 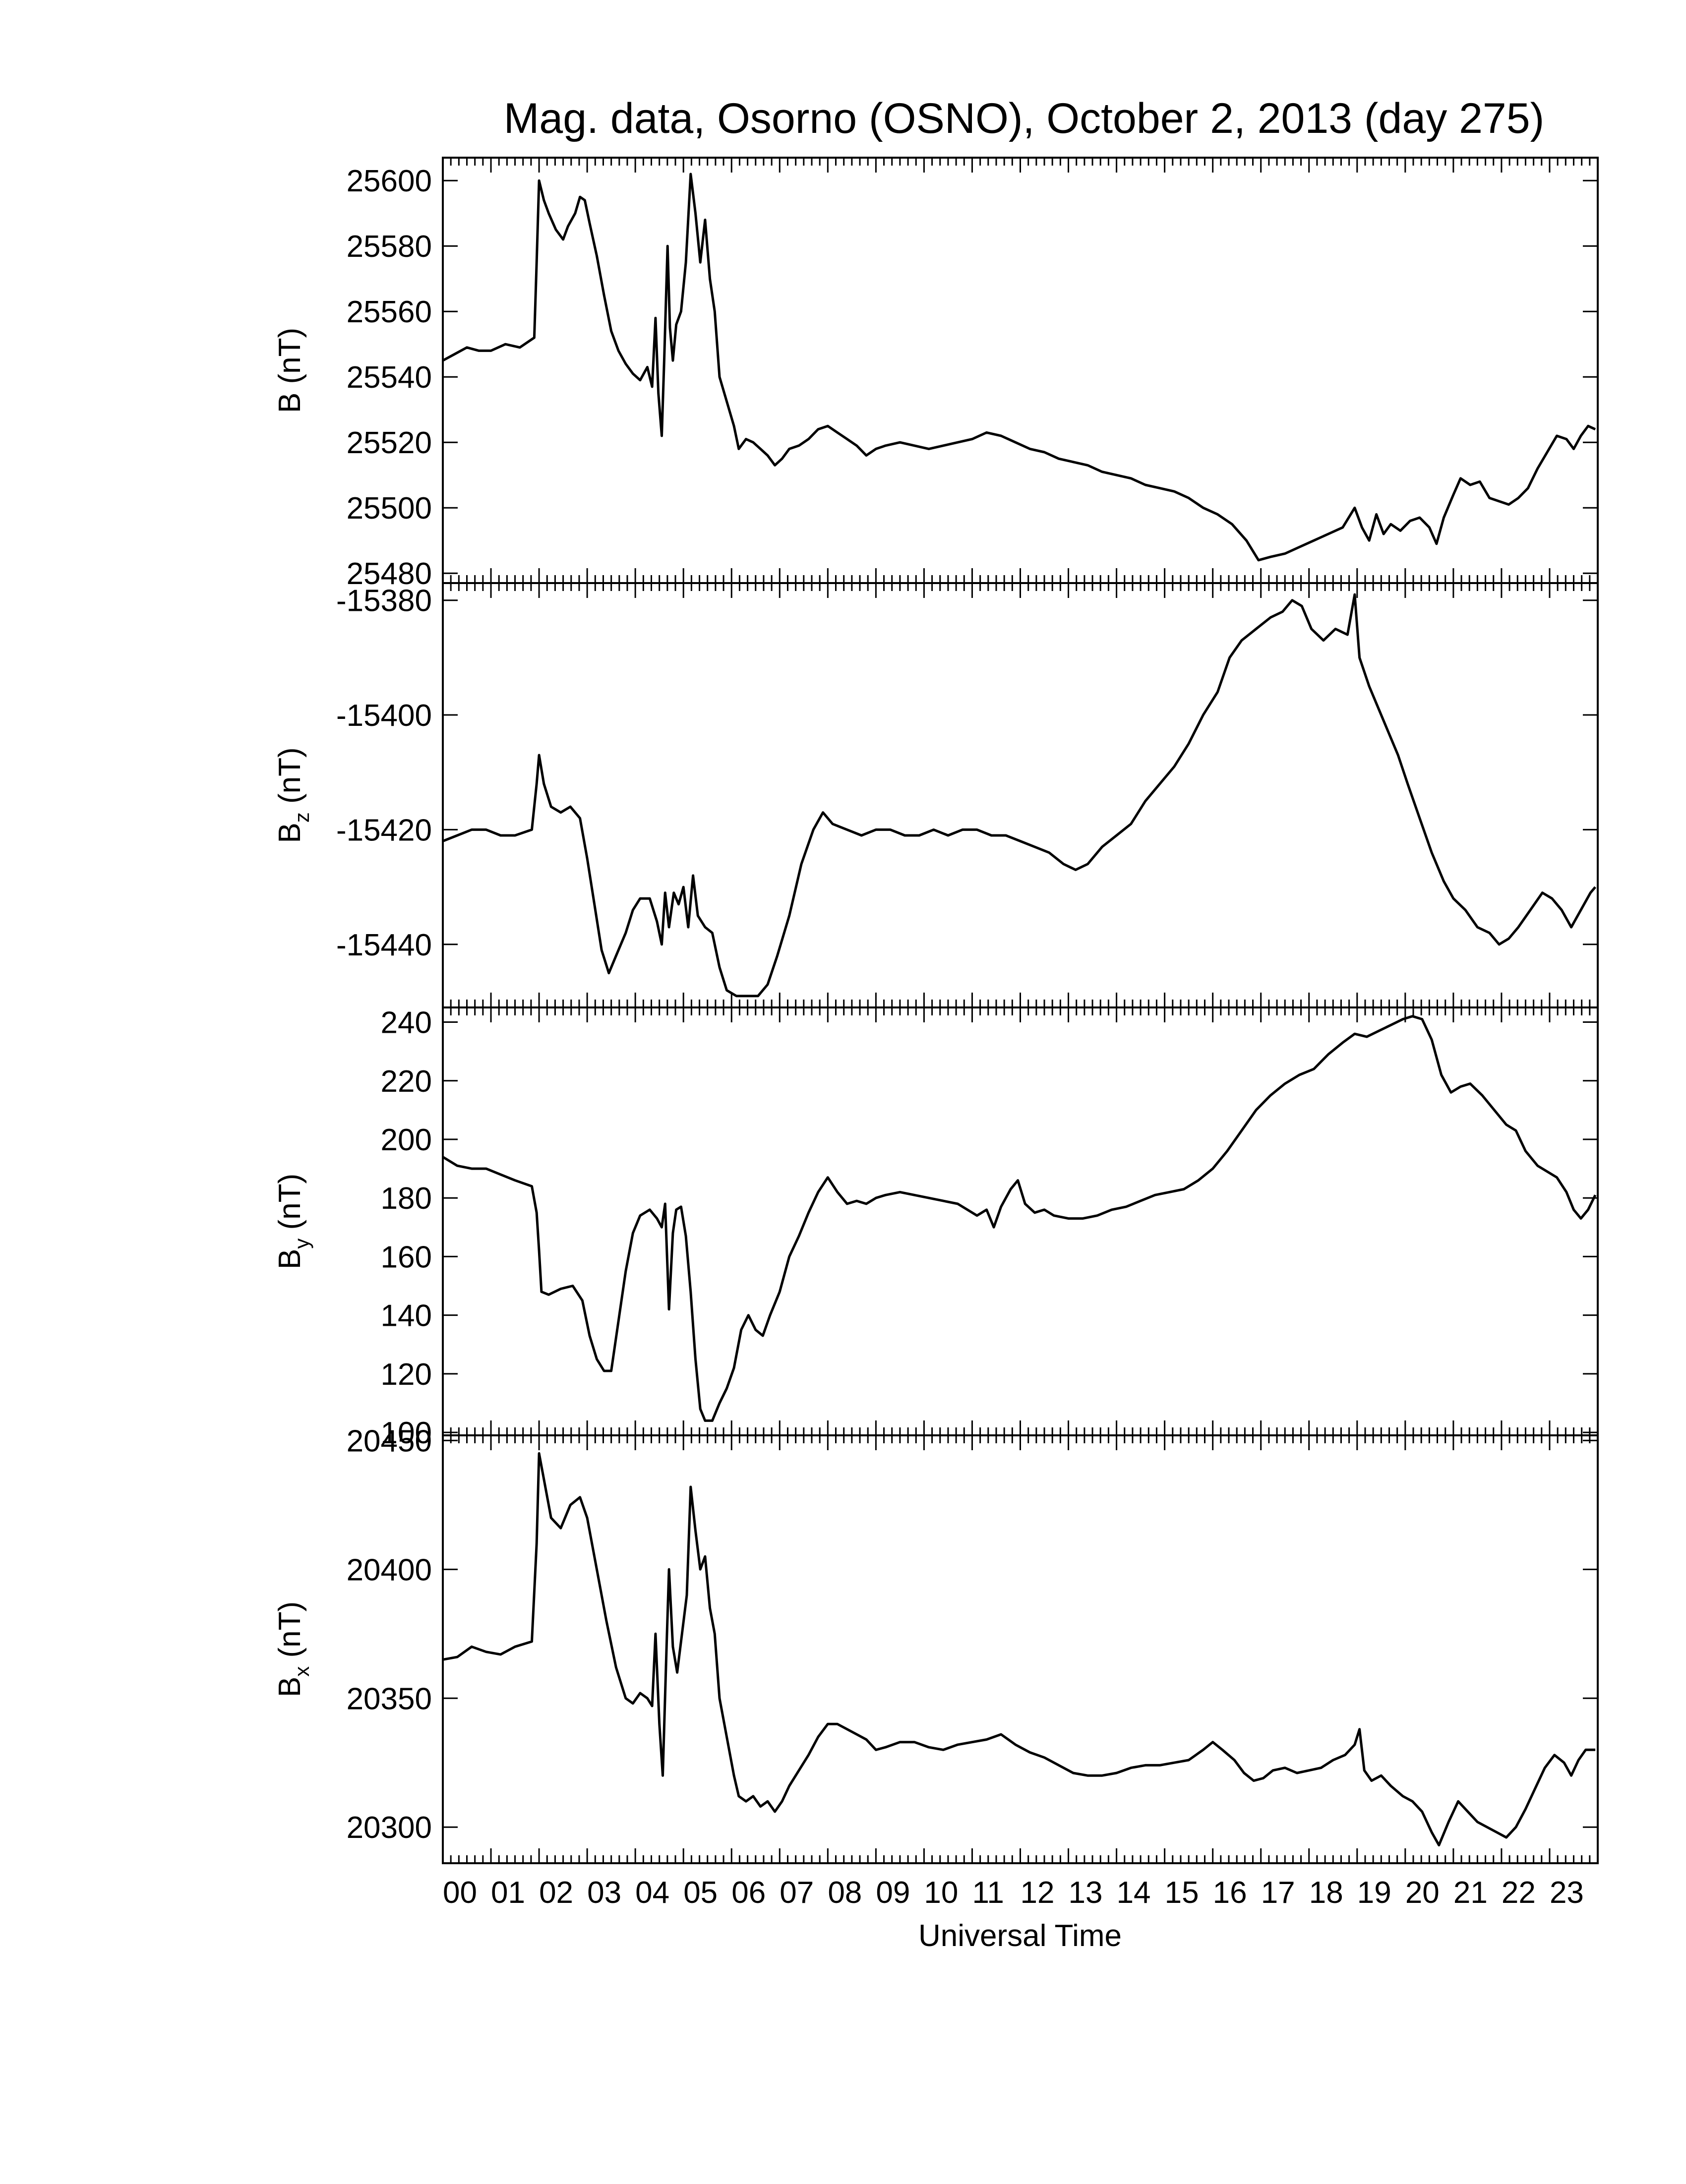 What do you see at coordinates (1567, 1893) in the screenshot?
I see `x-tick-label: 23` at bounding box center [1567, 1893].